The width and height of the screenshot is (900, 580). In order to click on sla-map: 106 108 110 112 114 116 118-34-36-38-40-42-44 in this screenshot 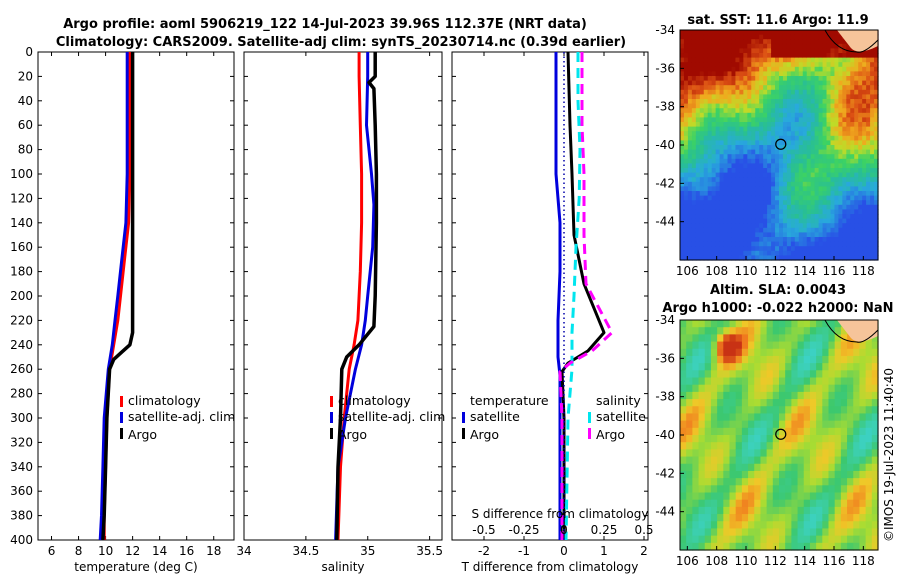, I will do `click(767, 440)`.